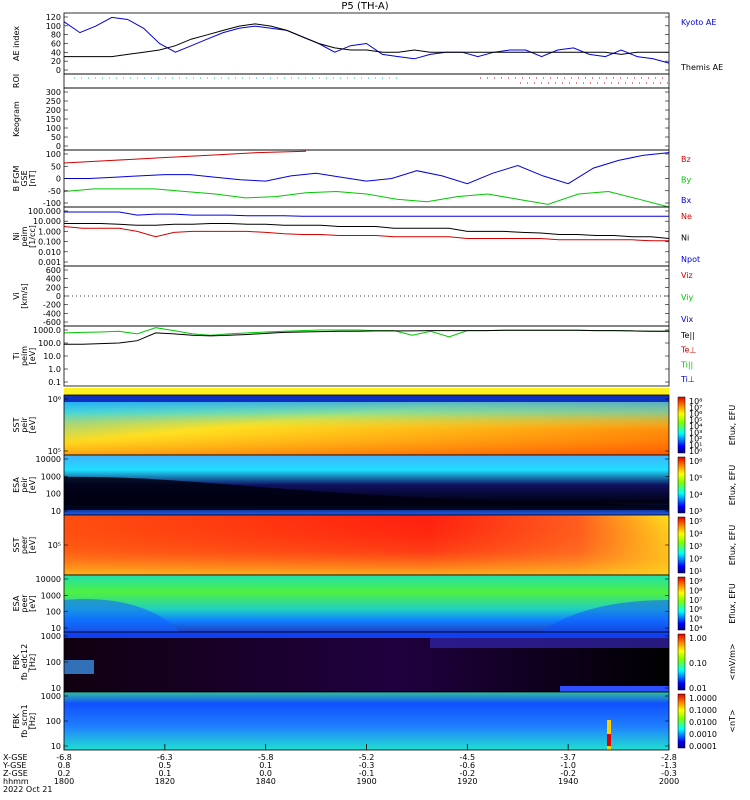 The image size is (750, 800). I want to click on bfgm-ytick: 50, so click(56, 166).